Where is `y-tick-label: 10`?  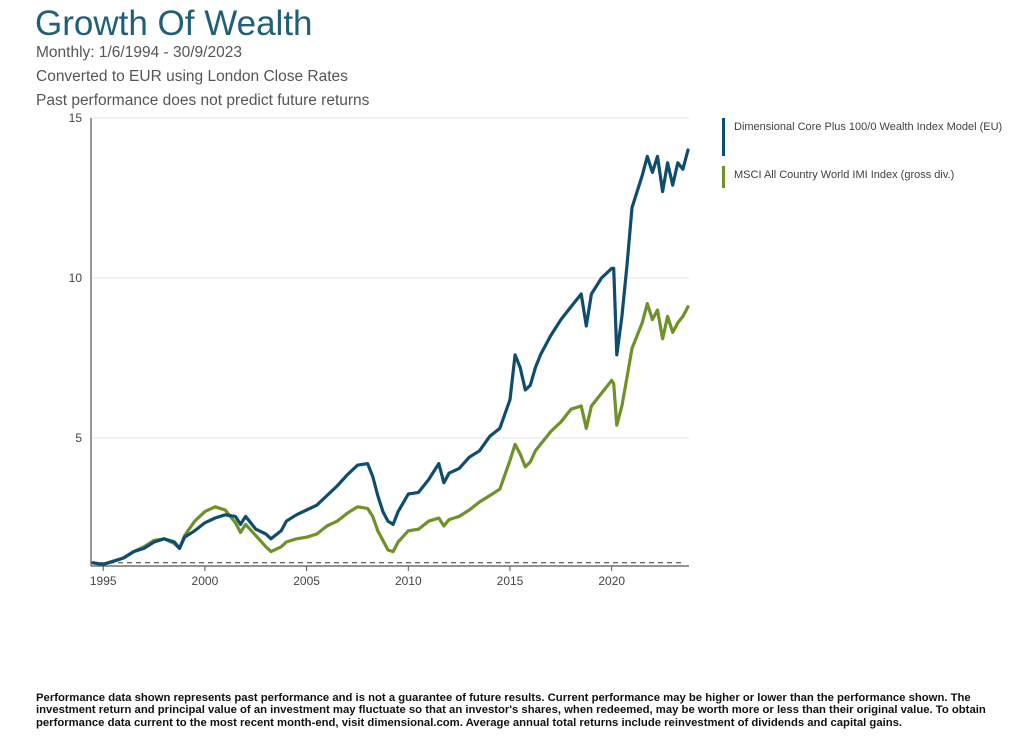
y-tick-label: 10 is located at coordinates (76, 278).